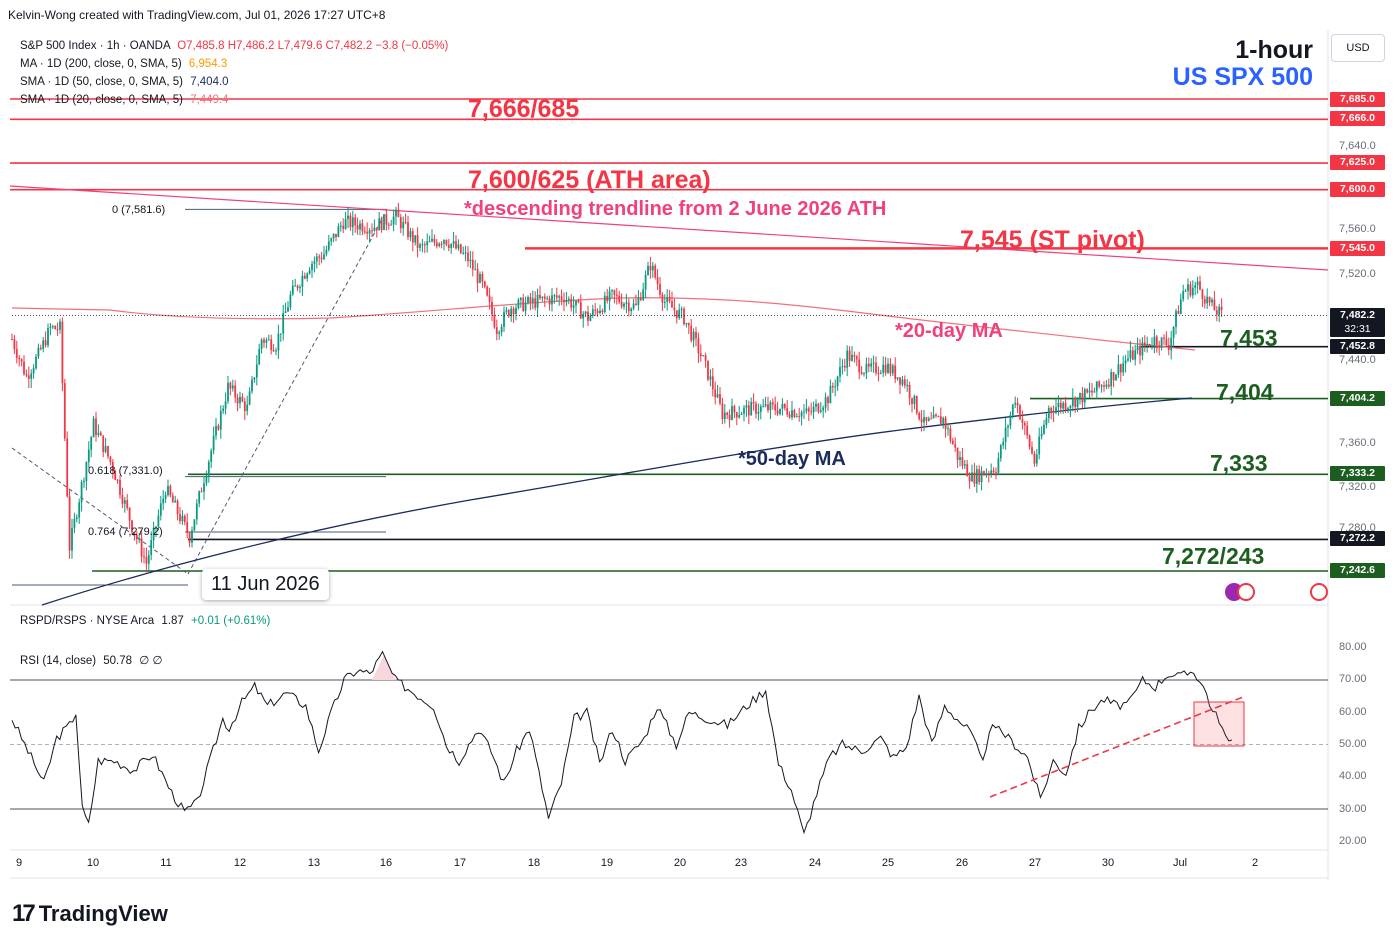  Describe the element at coordinates (1353, 744) in the screenshot. I see `rsi-tick: 50.00` at that location.